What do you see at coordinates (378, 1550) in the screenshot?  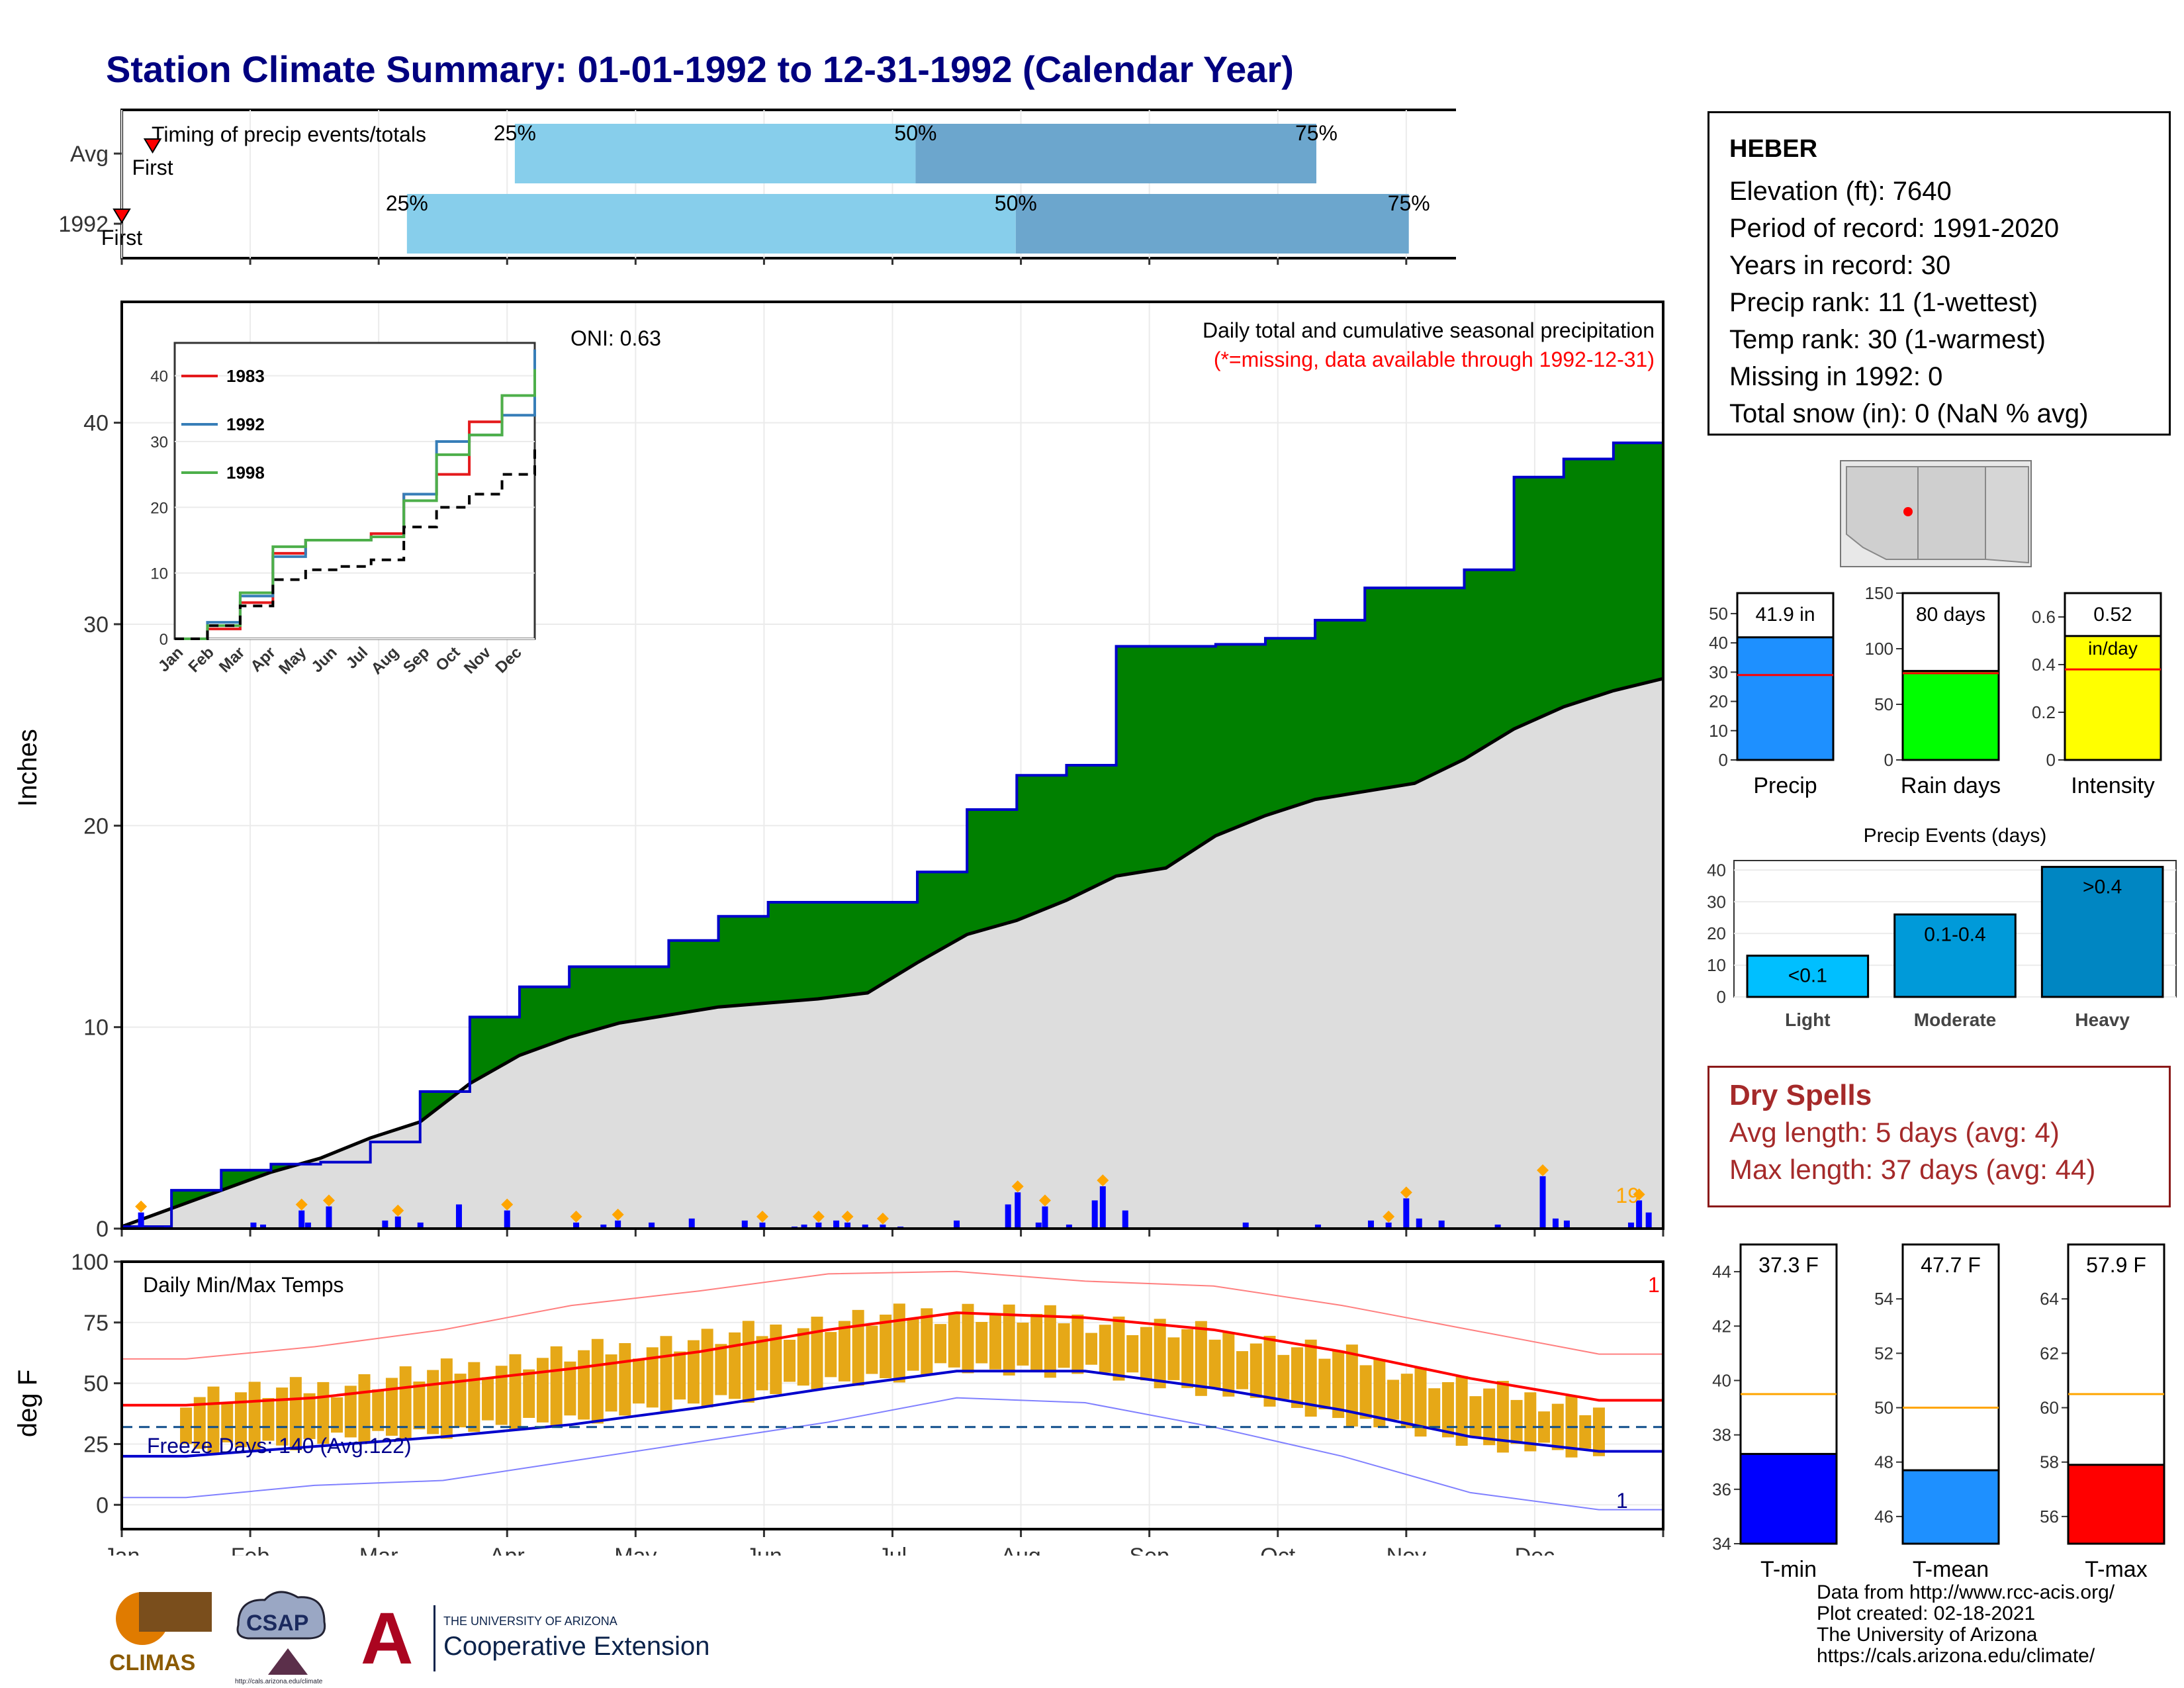 I see `month-label: Mar` at bounding box center [378, 1550].